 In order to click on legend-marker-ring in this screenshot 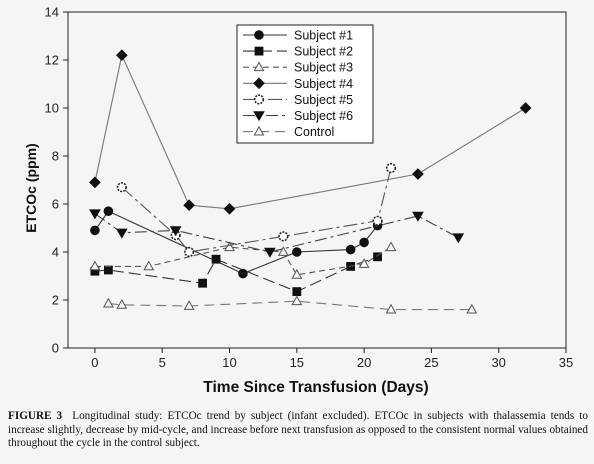, I will do `click(259, 99)`.